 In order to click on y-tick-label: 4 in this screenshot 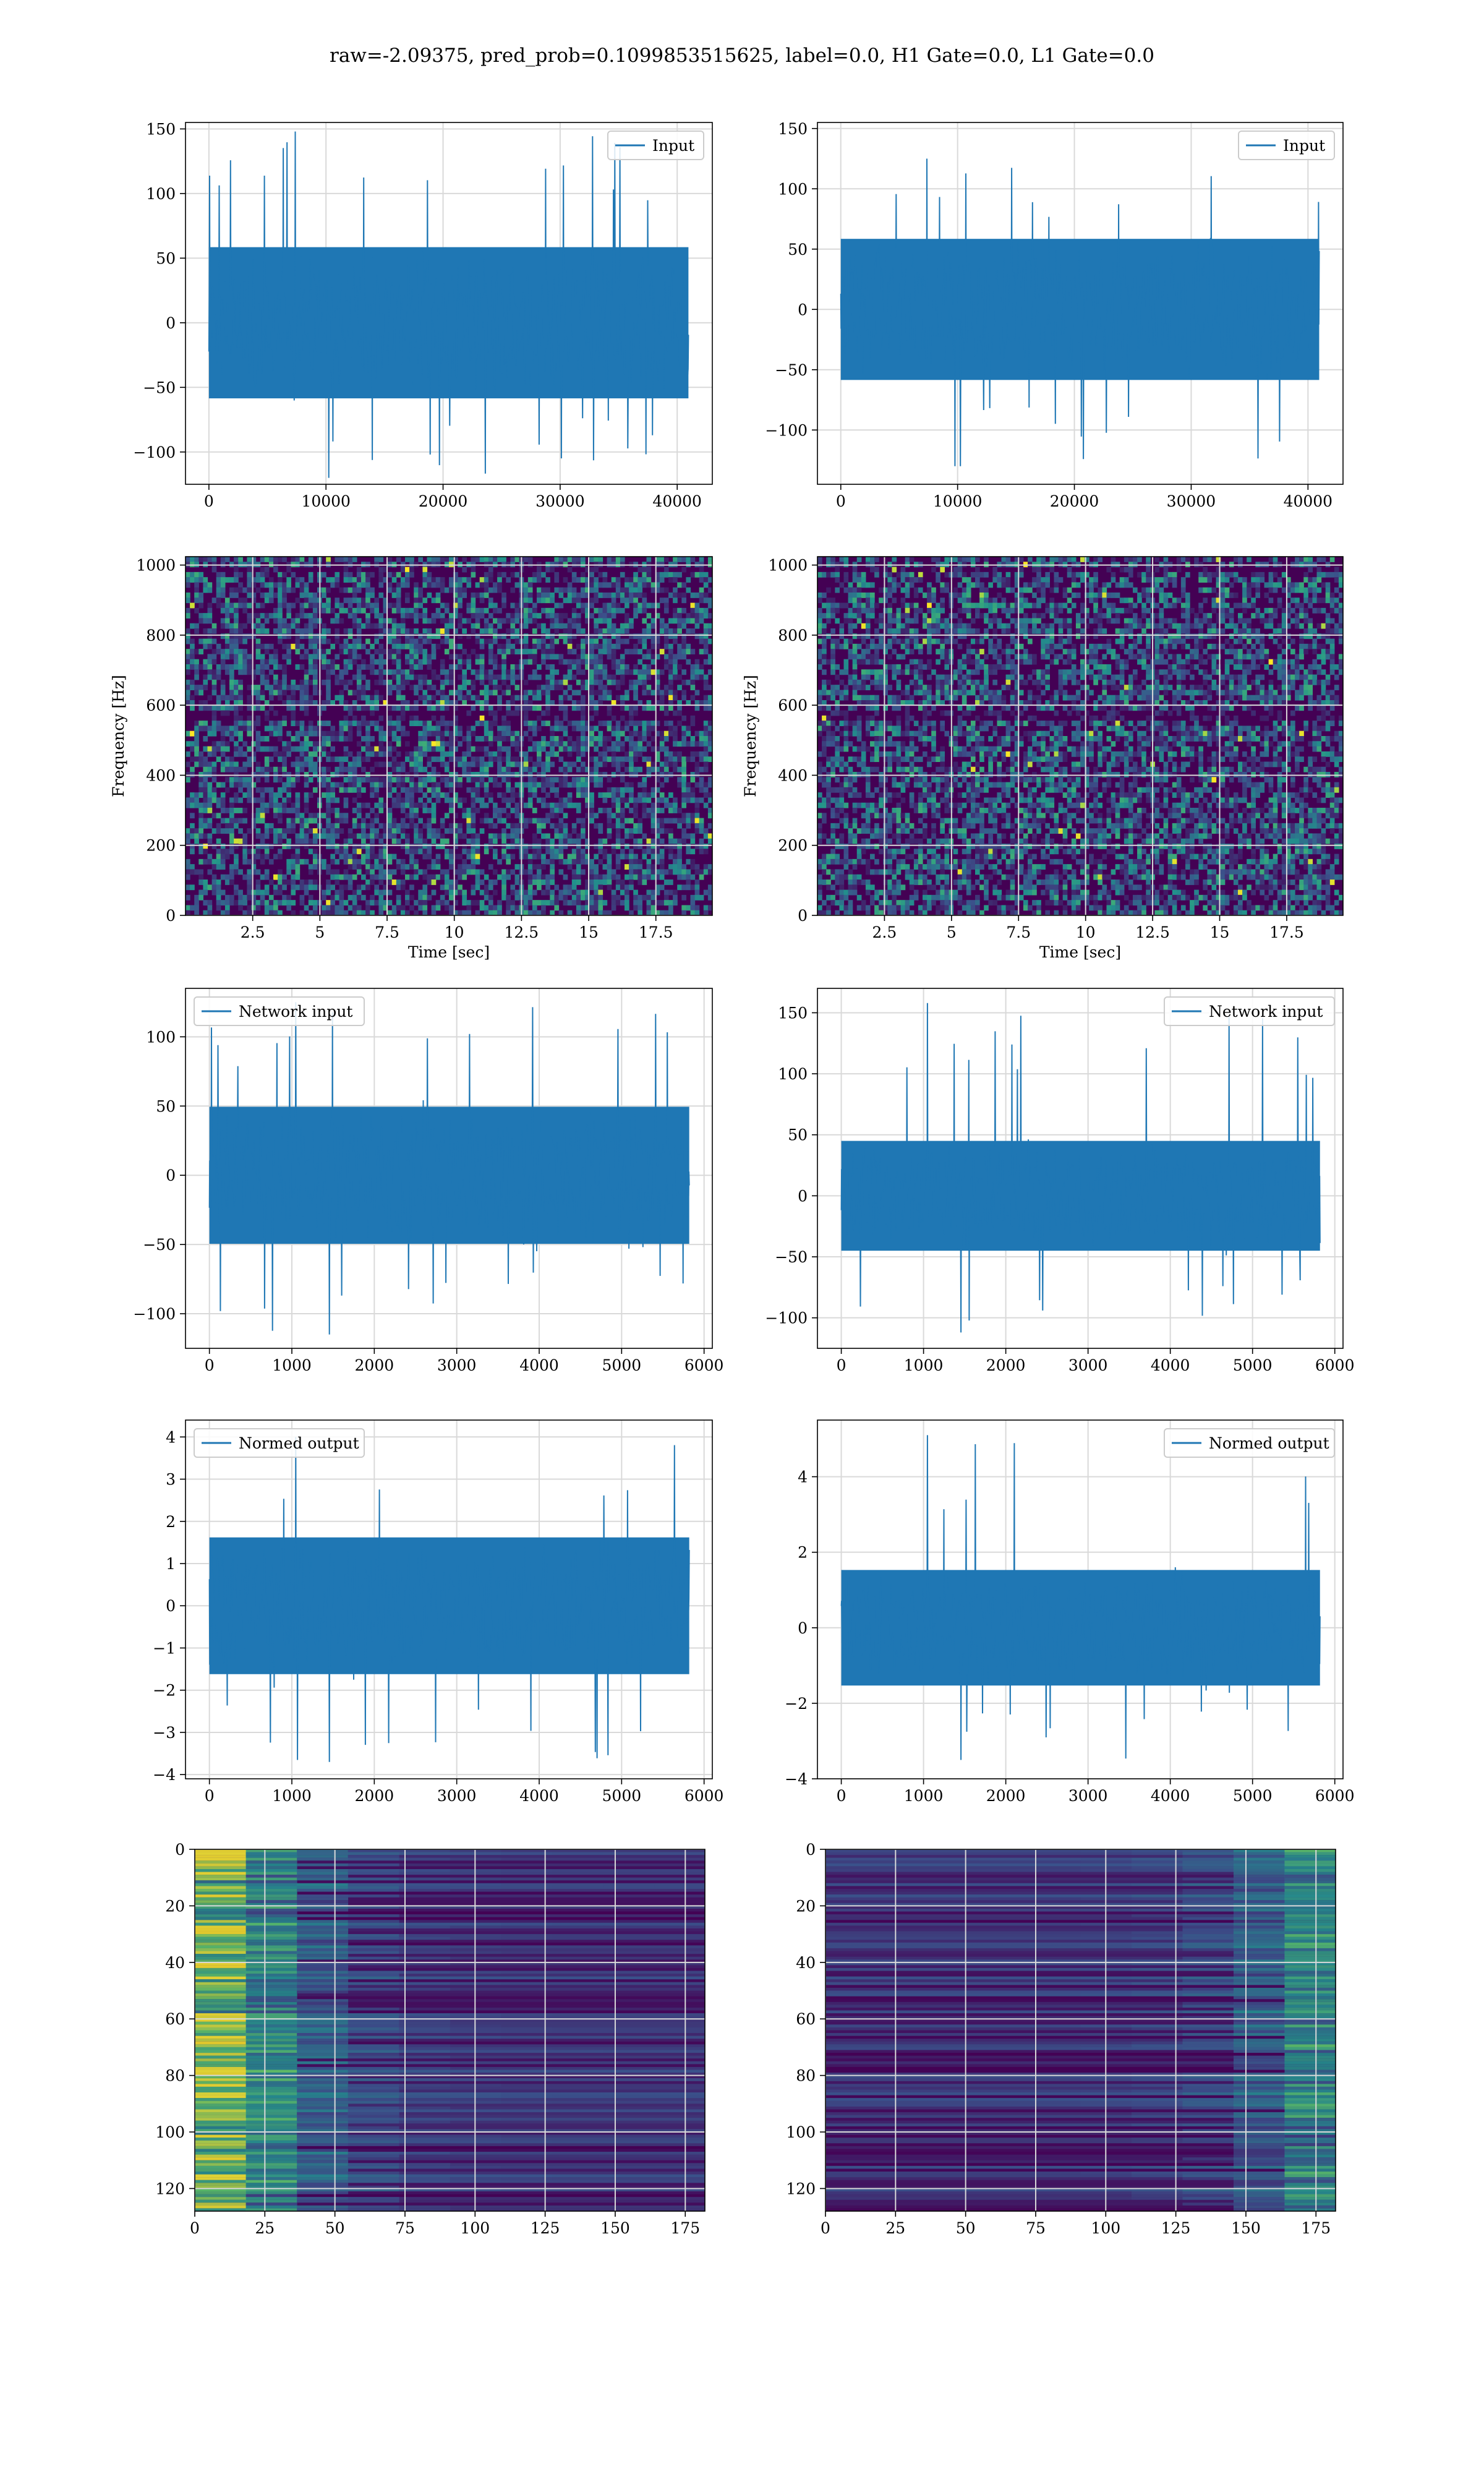, I will do `click(803, 1477)`.